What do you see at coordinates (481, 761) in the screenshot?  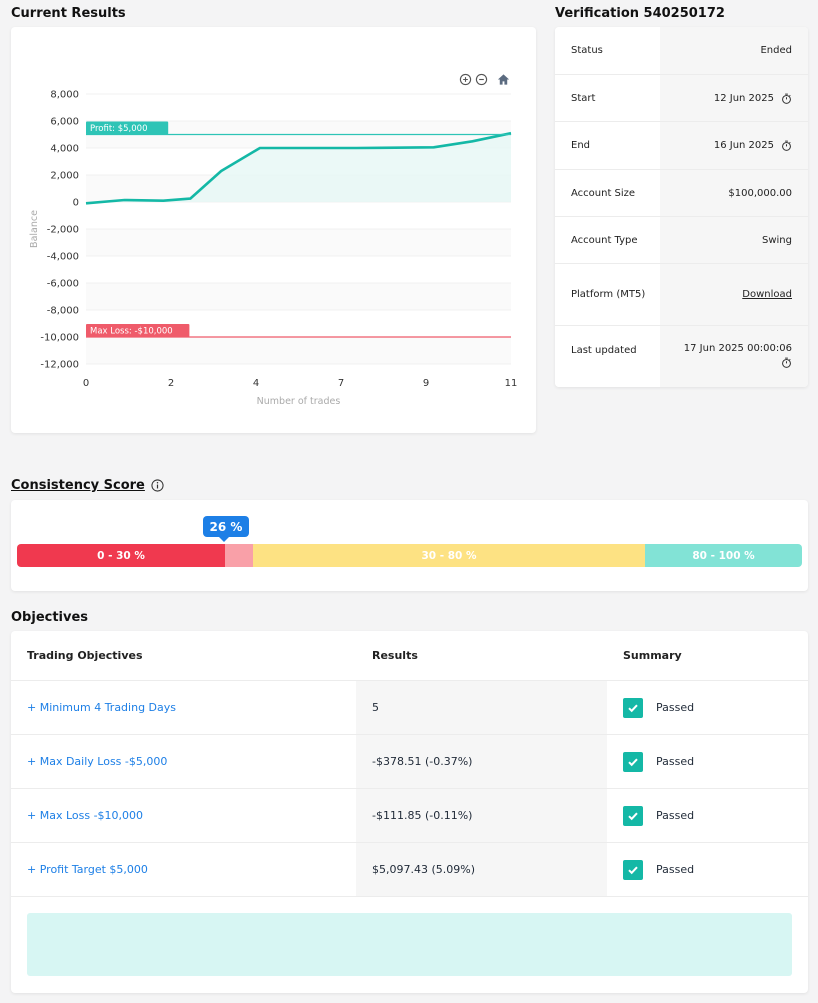 I see `result-cell: -$378.51 (-0.37%)` at bounding box center [481, 761].